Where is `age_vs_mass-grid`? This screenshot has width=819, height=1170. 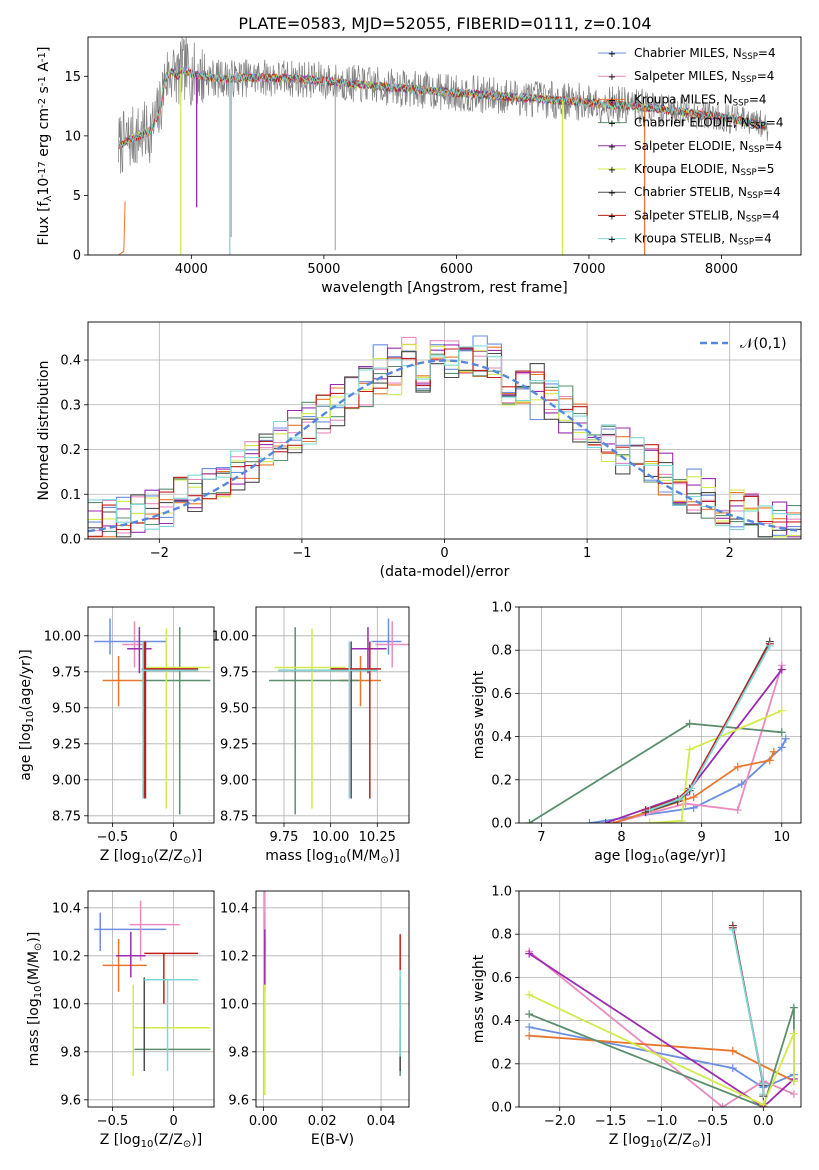
age_vs_mass-grid is located at coordinates (332, 715).